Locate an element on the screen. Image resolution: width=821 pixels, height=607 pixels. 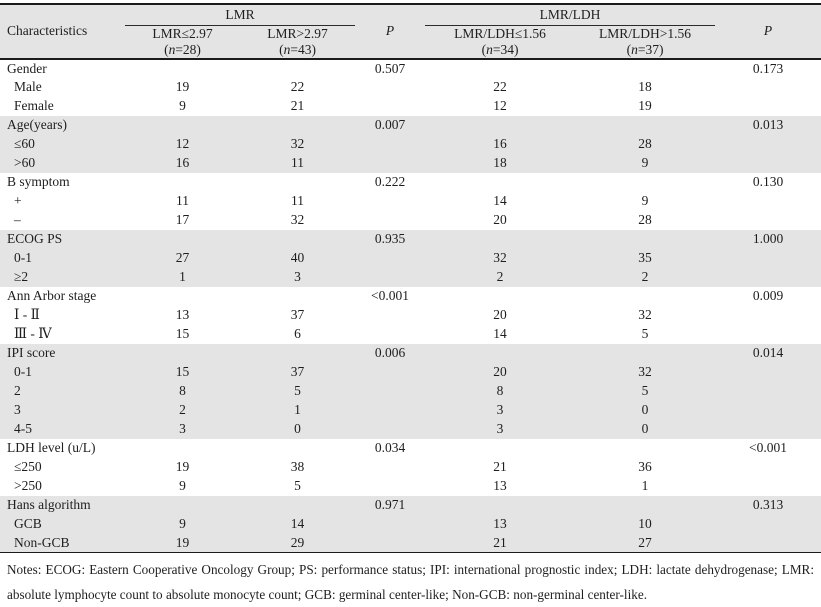
col-header-lmr-low: LMR≤2.97 (n=28) is located at coordinates (182, 42).